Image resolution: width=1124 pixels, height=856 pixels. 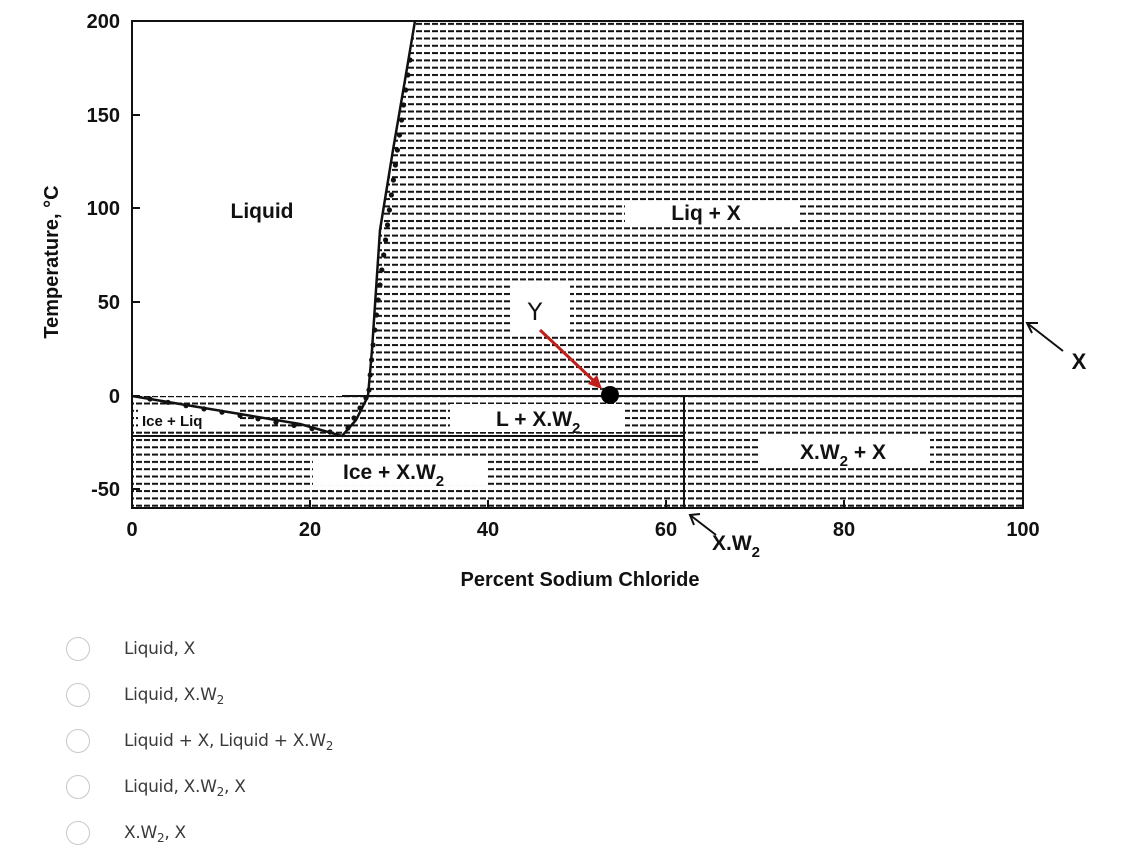 What do you see at coordinates (393, 475) in the screenshot?
I see `region-label-ice-xw2: Ice + X.W2` at bounding box center [393, 475].